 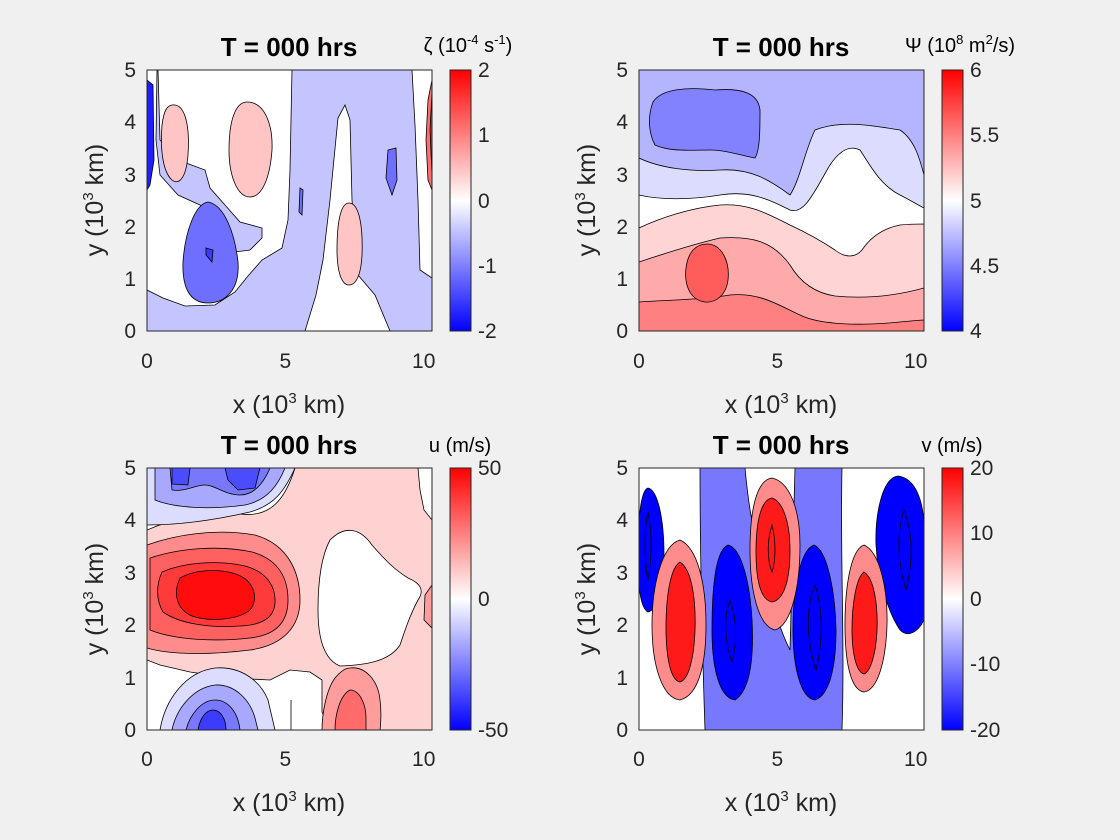 I want to click on colorbar-label: Ψ (108 m2/s), so click(x=960, y=44).